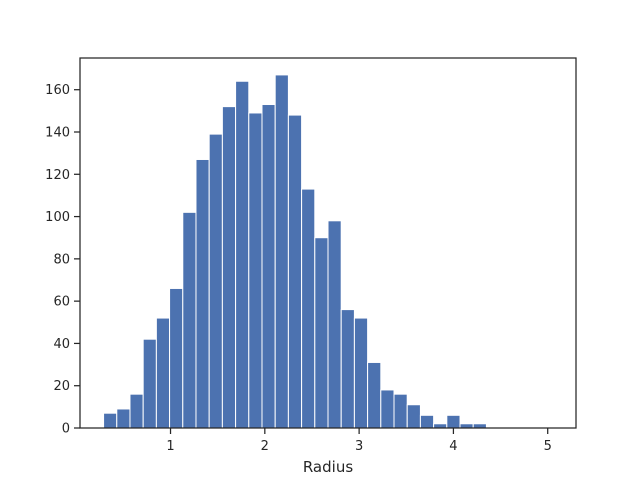 This screenshot has height=484, width=640. What do you see at coordinates (328, 467) in the screenshot?
I see `x-axis-label: Radius` at bounding box center [328, 467].